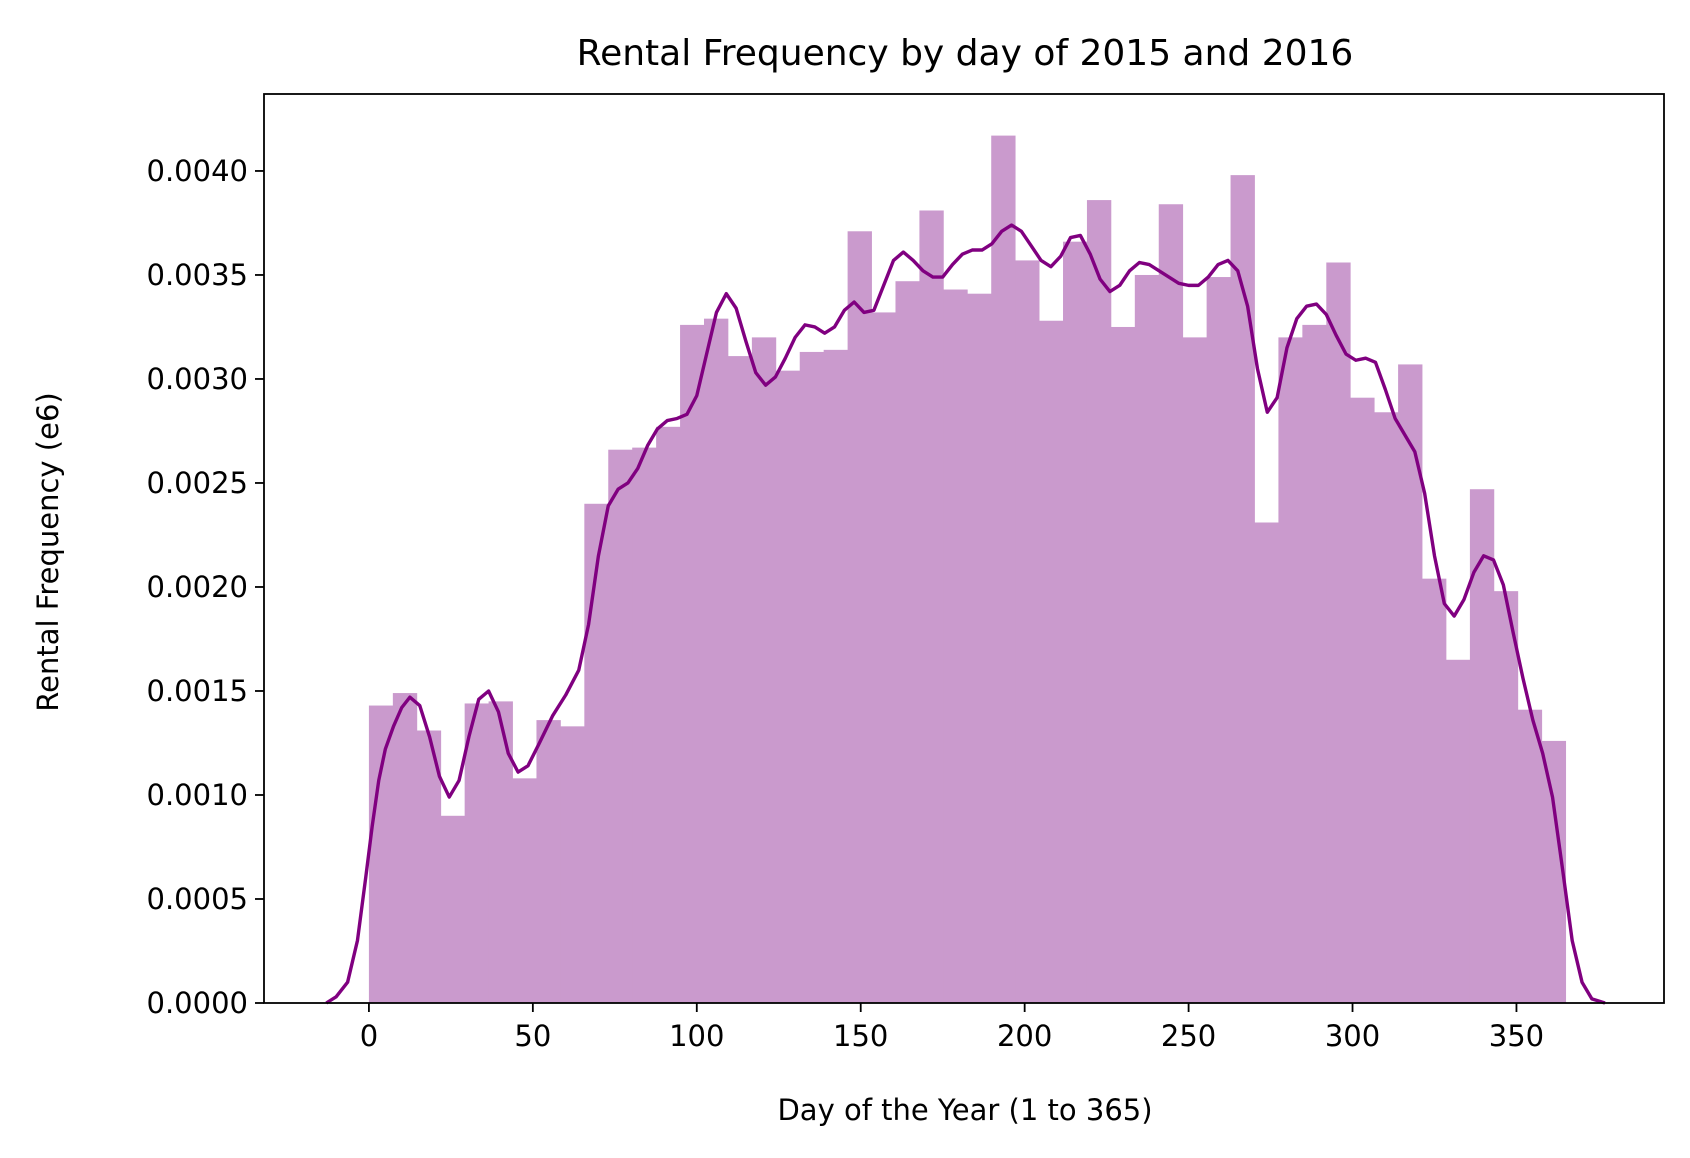 The image size is (1690, 1158). Describe the element at coordinates (1516, 1036) in the screenshot. I see `x-tick-label: 350` at that location.